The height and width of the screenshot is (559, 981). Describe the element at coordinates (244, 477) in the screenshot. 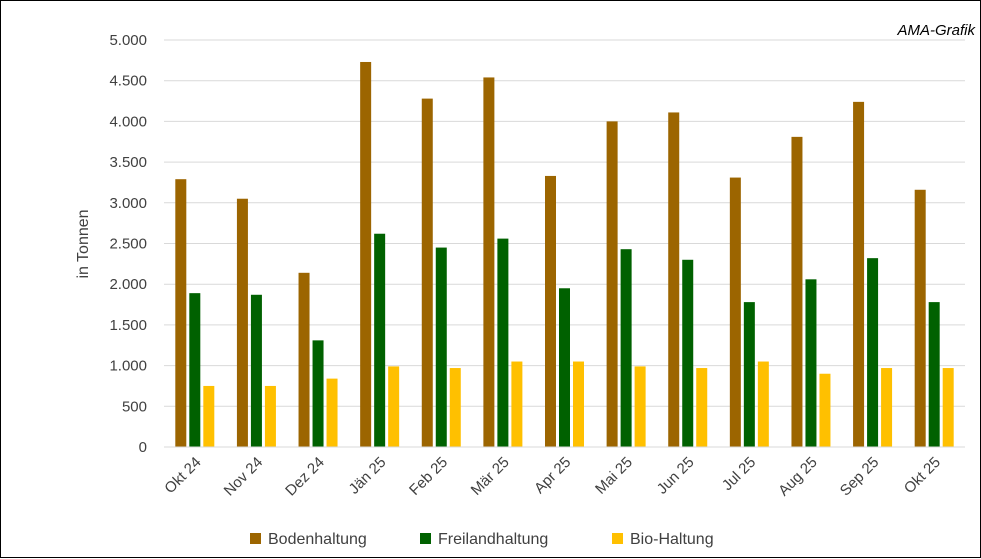

I see `x-tick-label: Nov 24` at that location.